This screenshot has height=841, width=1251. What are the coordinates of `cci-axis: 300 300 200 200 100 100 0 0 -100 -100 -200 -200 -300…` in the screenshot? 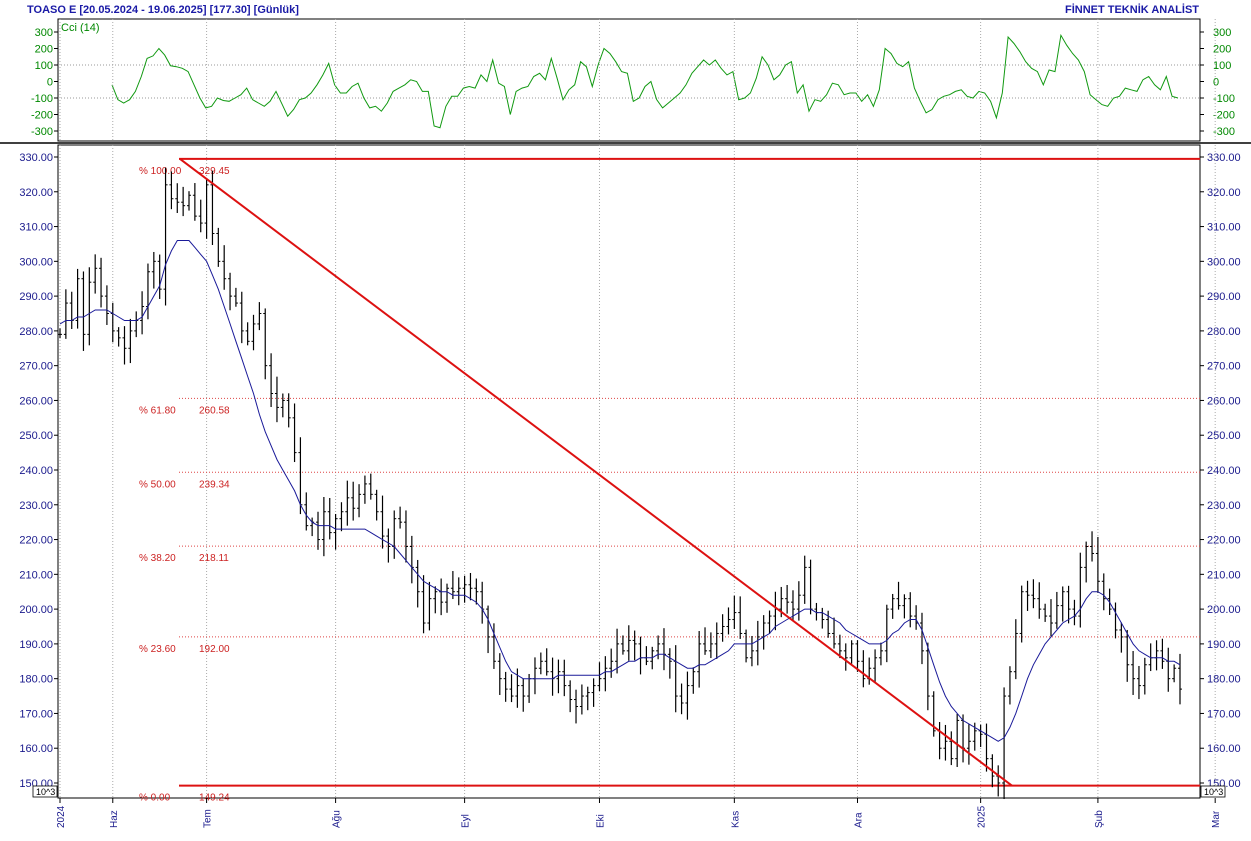 It's located at (633, 82).